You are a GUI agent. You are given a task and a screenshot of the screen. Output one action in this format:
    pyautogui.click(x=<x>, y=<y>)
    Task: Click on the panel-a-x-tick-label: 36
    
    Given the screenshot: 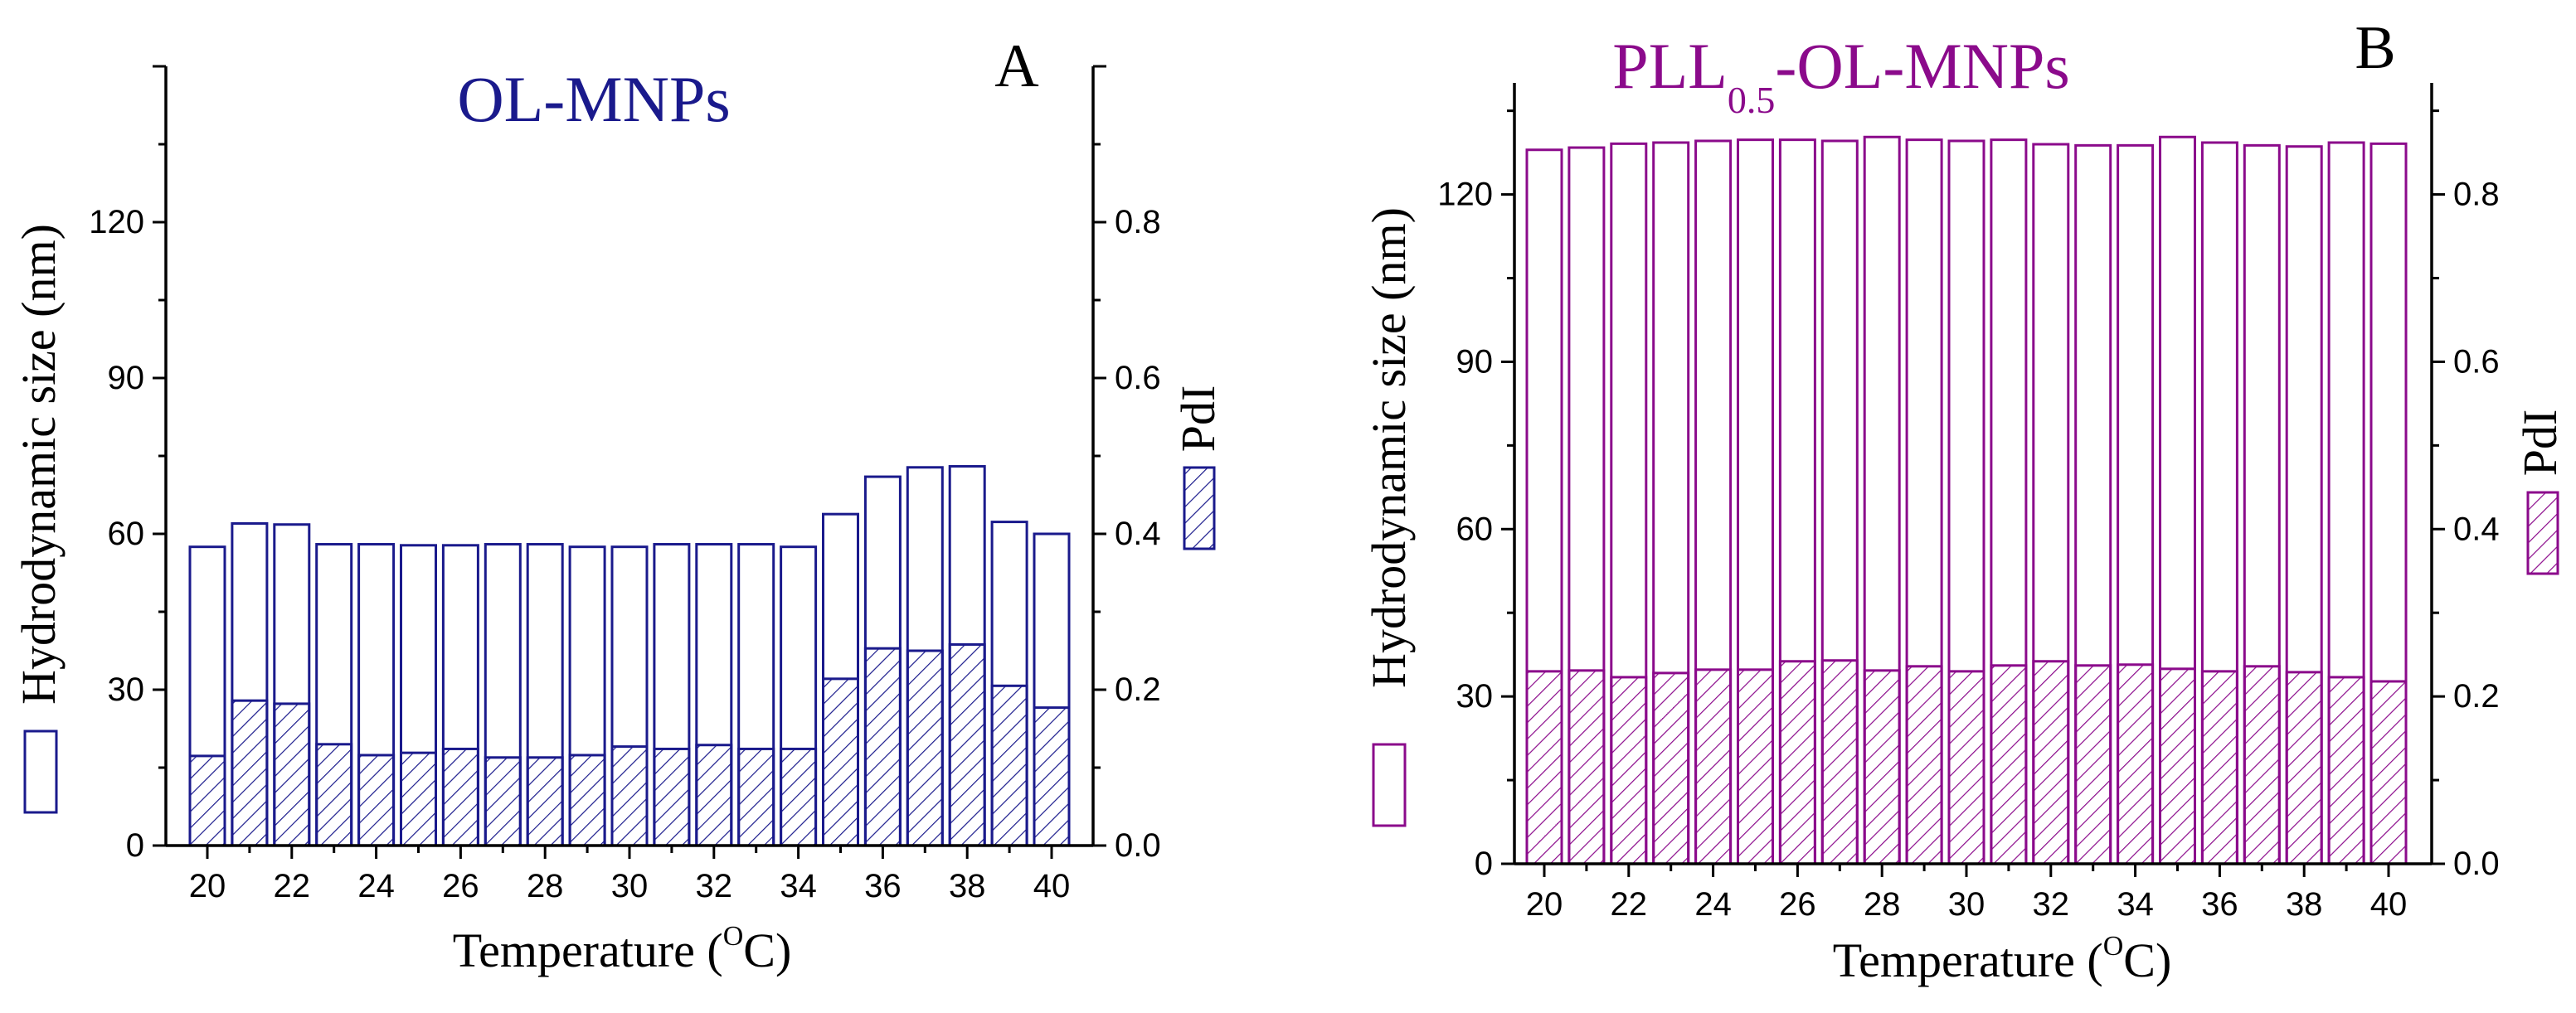 What is the action you would take?
    pyautogui.click(x=883, y=886)
    